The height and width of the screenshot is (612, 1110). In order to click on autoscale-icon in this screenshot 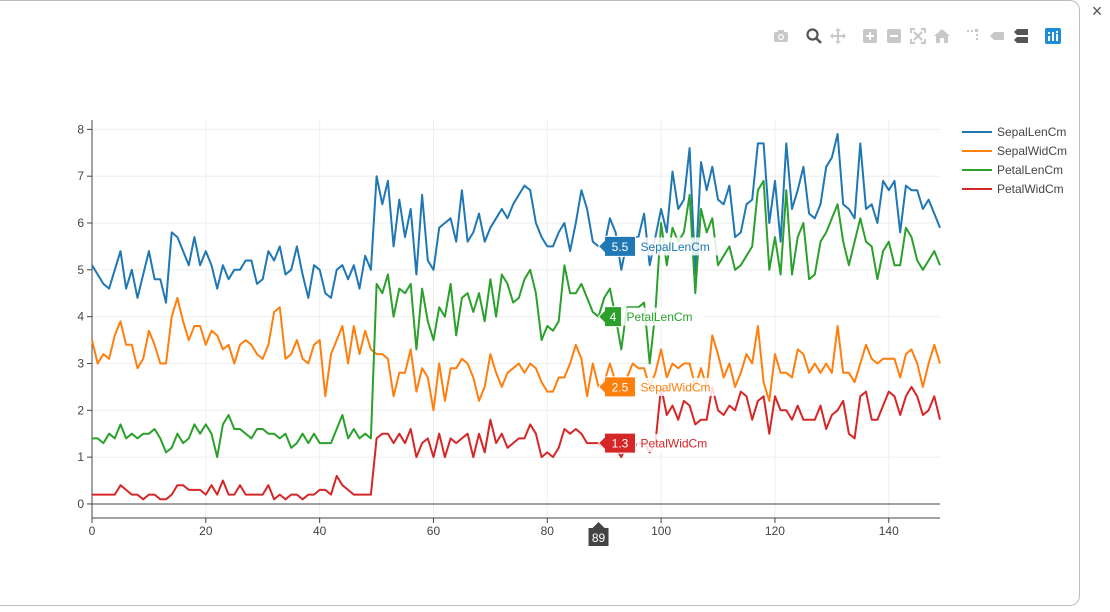, I will do `click(918, 36)`.